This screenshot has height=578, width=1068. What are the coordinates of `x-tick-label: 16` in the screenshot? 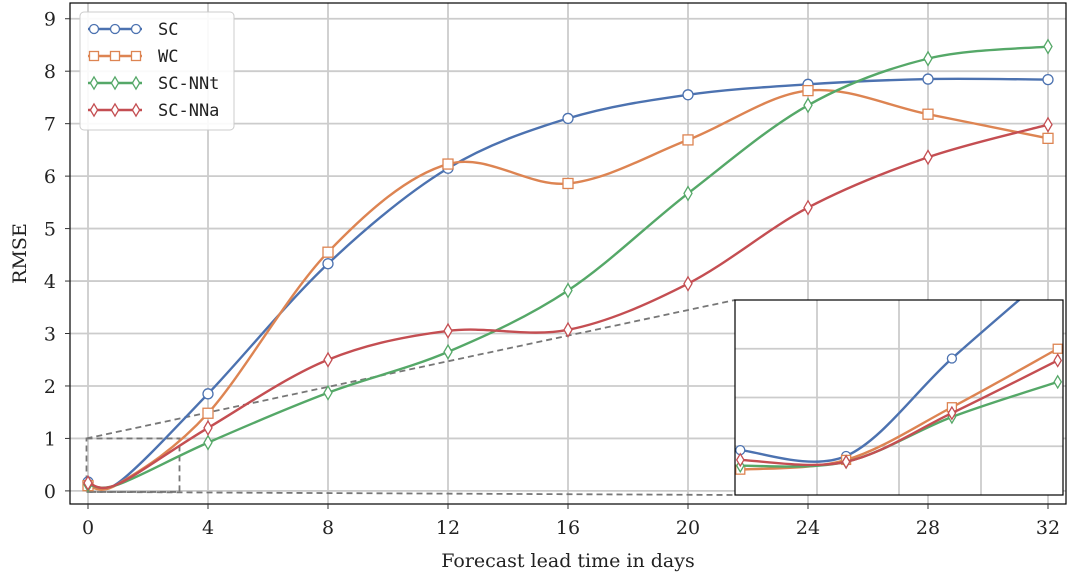 It's located at (568, 528).